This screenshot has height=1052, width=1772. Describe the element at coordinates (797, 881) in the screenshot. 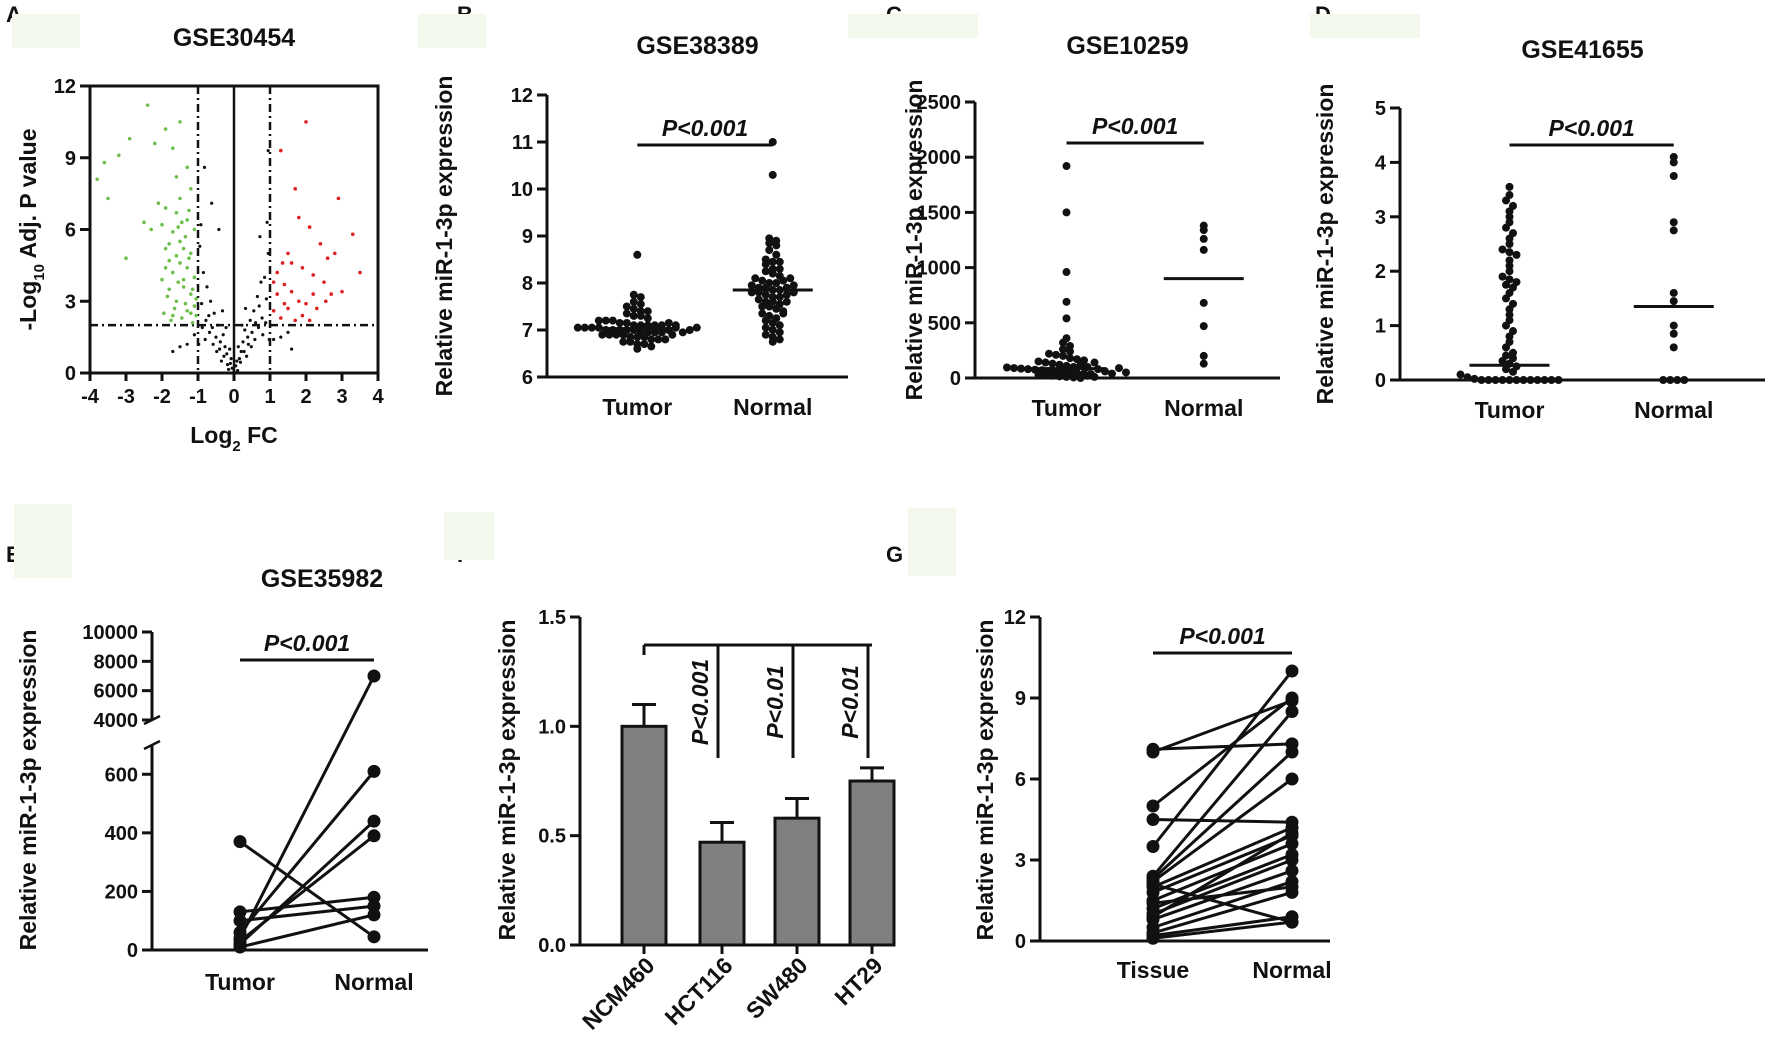

I see `bar` at that location.